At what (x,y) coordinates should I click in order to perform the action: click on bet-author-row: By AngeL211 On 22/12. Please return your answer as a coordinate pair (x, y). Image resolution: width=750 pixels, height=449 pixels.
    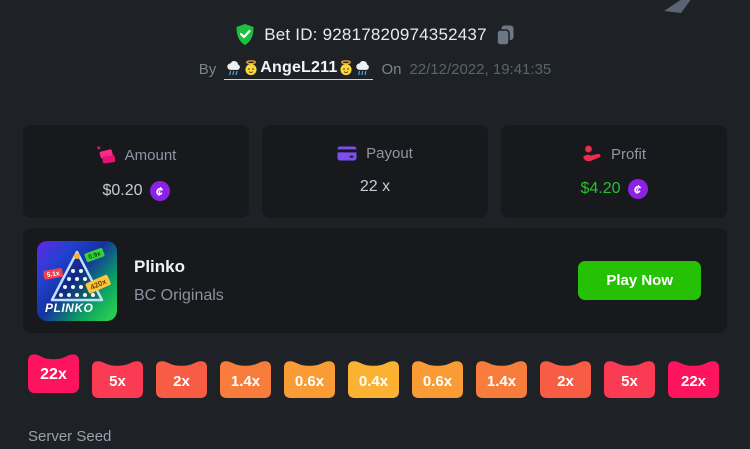
    Looking at the image, I should click on (375, 69).